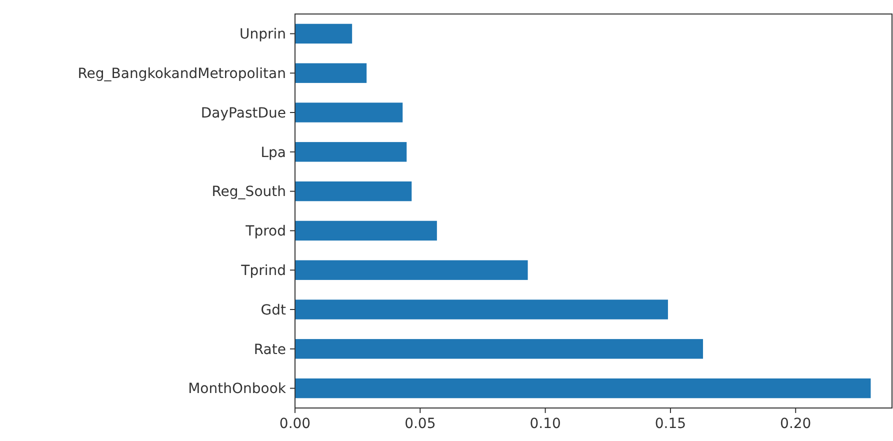  What do you see at coordinates (262, 34) in the screenshot?
I see `y-tick-label: Unprin` at bounding box center [262, 34].